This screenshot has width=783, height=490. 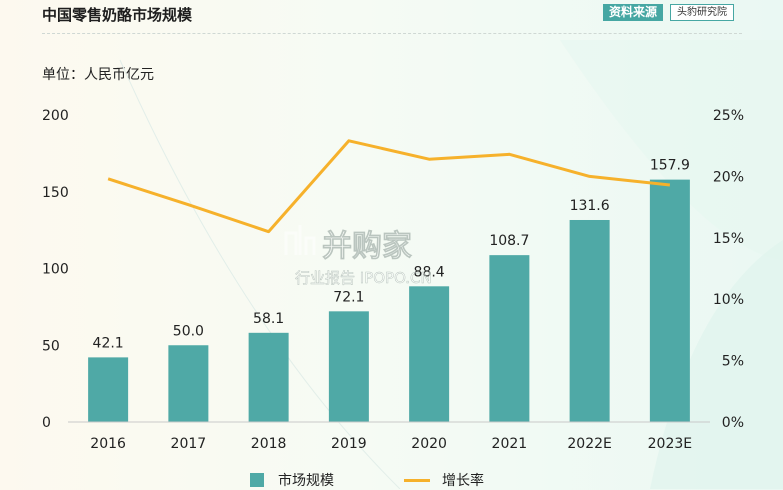 I want to click on source-name: 头豹研究院, so click(x=702, y=12).